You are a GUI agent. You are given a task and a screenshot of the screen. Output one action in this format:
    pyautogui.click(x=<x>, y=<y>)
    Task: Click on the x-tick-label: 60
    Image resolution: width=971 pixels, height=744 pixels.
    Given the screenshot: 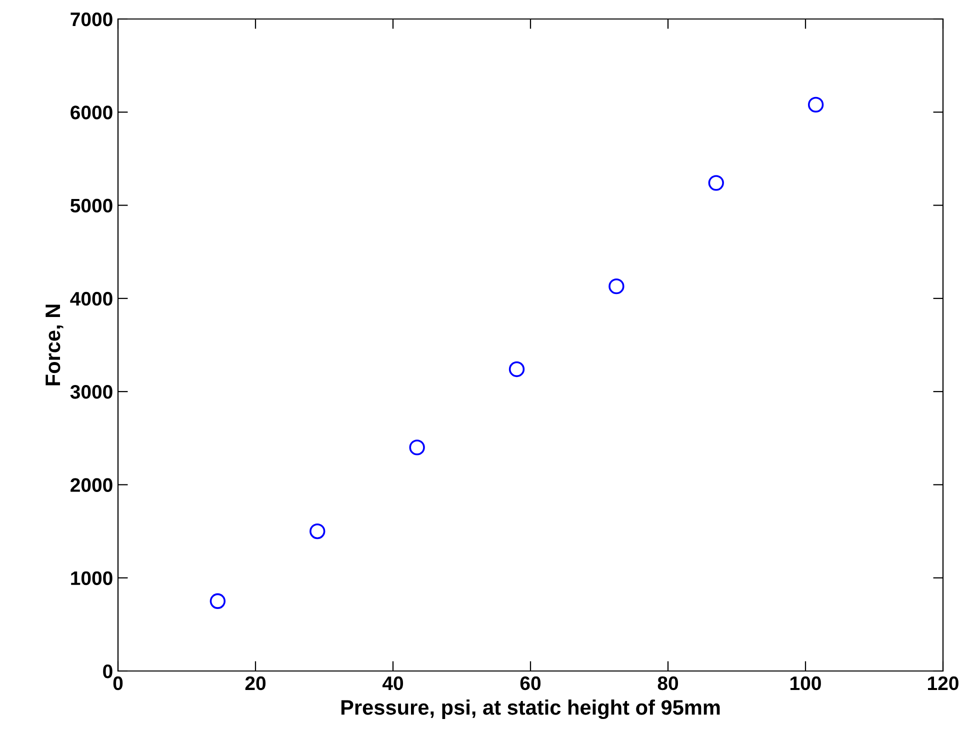 What is the action you would take?
    pyautogui.click(x=530, y=683)
    